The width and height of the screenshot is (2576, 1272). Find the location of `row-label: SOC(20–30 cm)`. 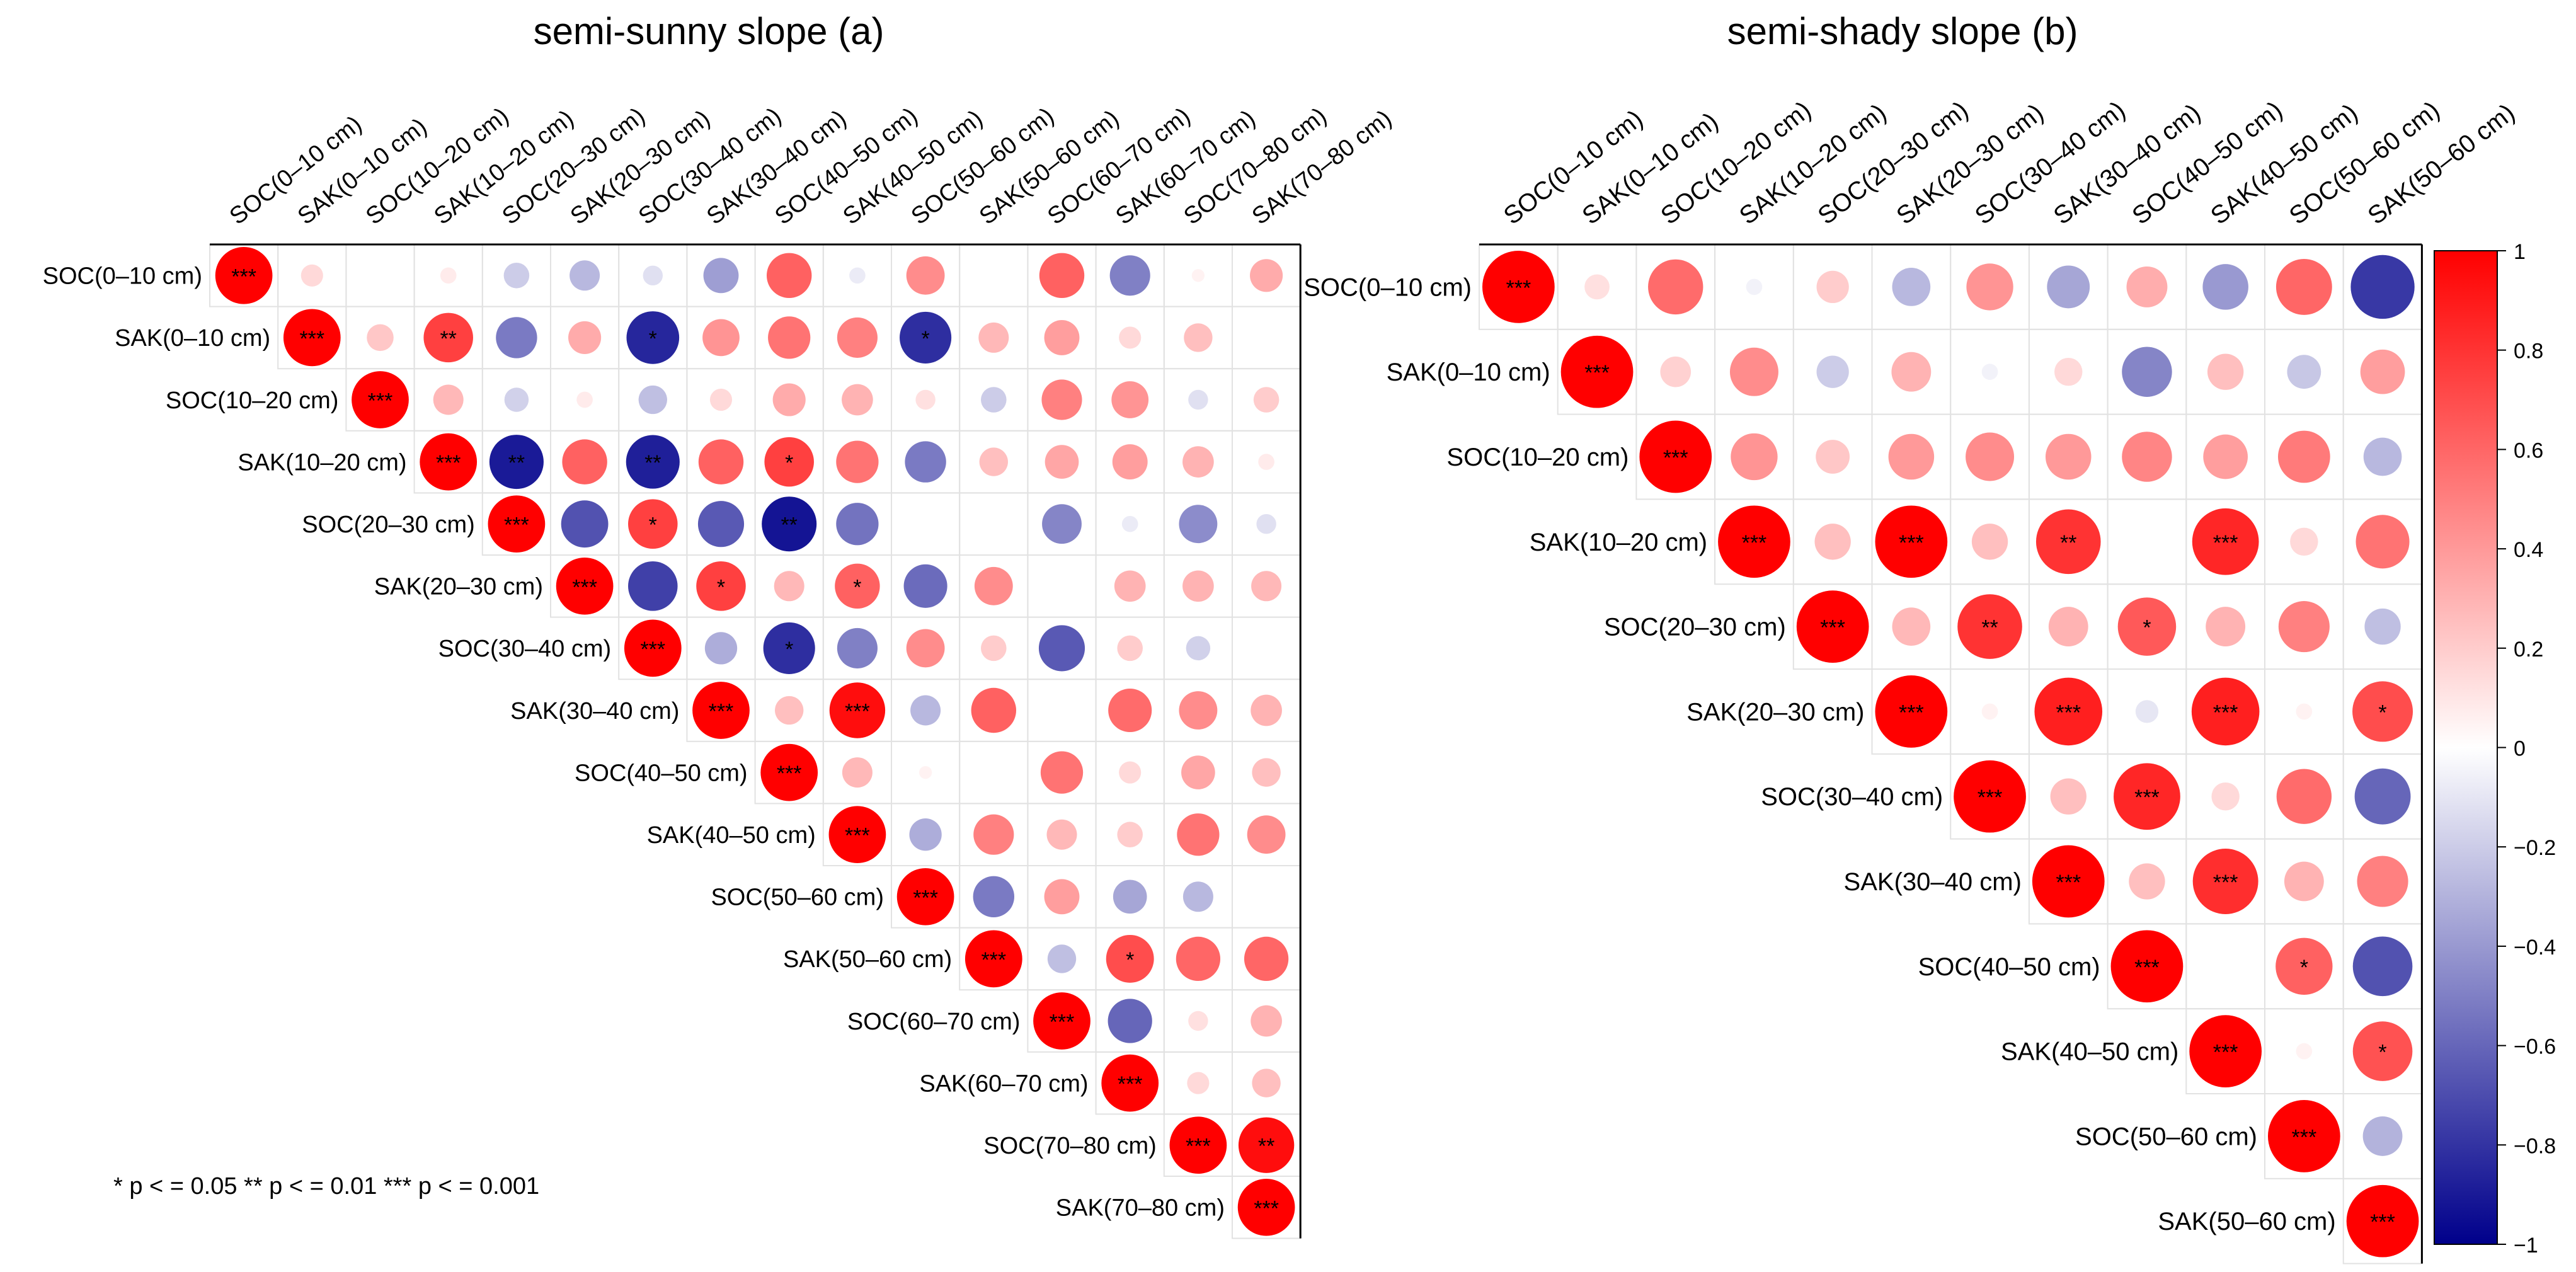

row-label: SOC(20–30 cm) is located at coordinates (388, 525).